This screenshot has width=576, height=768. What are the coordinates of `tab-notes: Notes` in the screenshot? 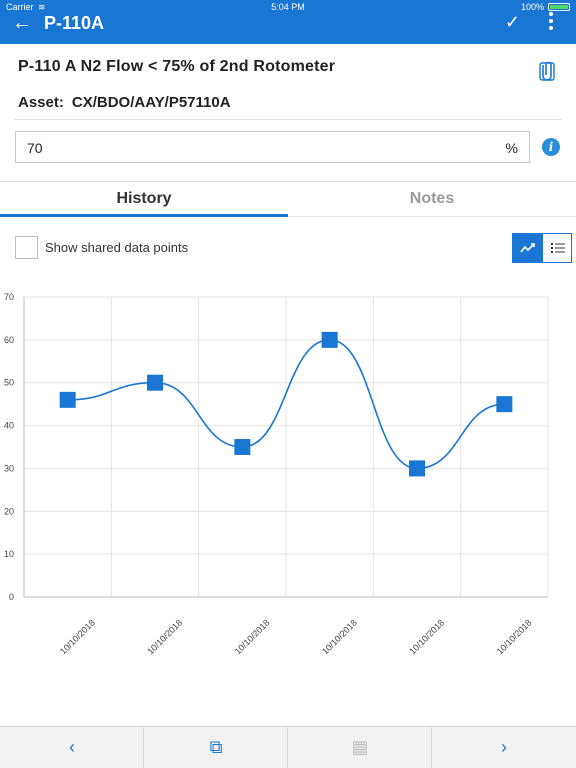 It's located at (432, 198).